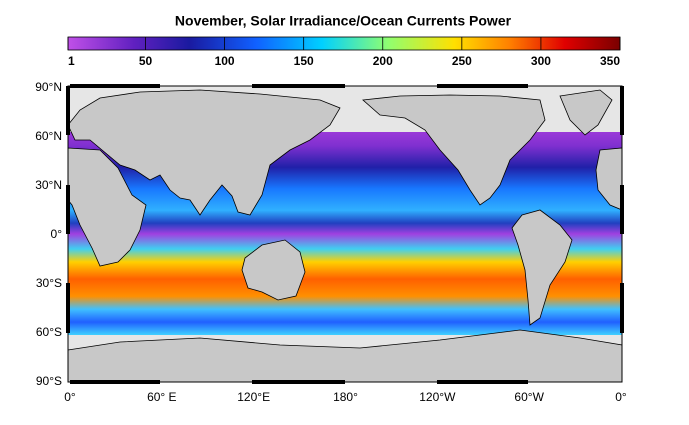 This screenshot has height=425, width=689. Describe the element at coordinates (161, 397) in the screenshot. I see `longitude-label: 60° E` at that location.